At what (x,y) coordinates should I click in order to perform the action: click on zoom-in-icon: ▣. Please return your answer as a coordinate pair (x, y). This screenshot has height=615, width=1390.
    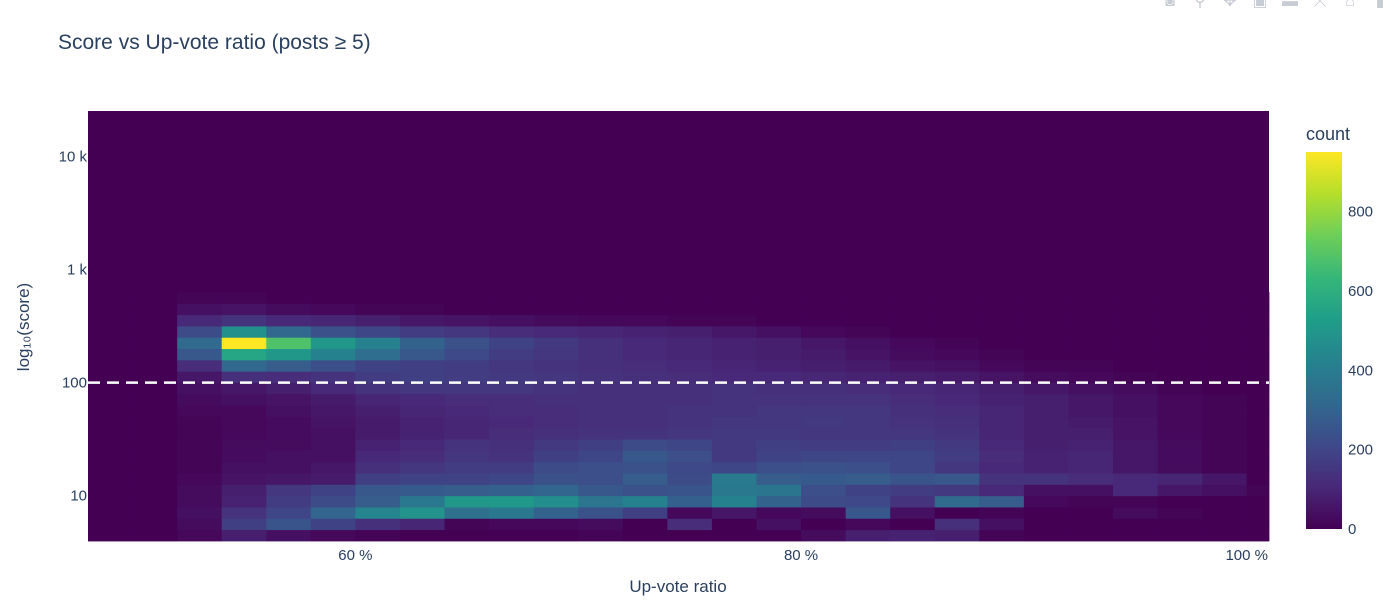
    Looking at the image, I should click on (1260, 5).